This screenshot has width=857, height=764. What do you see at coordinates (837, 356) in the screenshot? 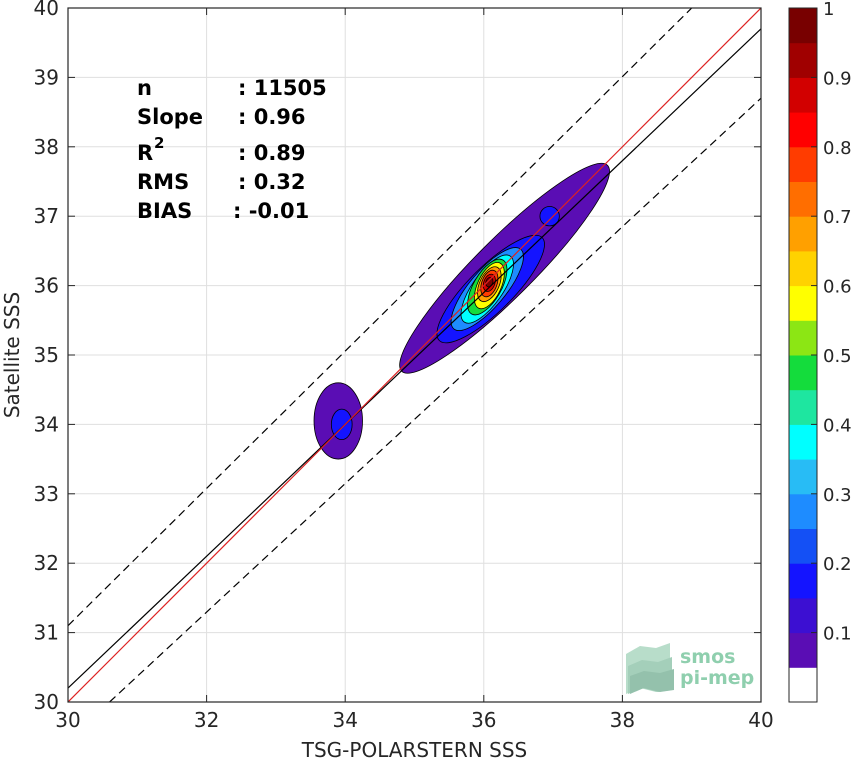
I see `colorbar-tick-label: 0.5` at bounding box center [837, 356].